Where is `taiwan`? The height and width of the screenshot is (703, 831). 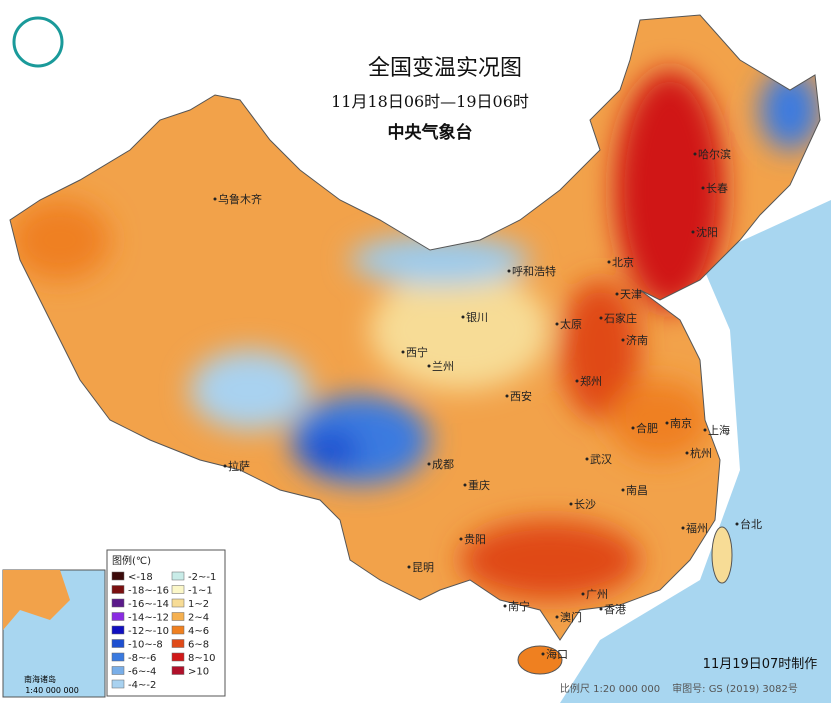
taiwan is located at coordinates (722, 555).